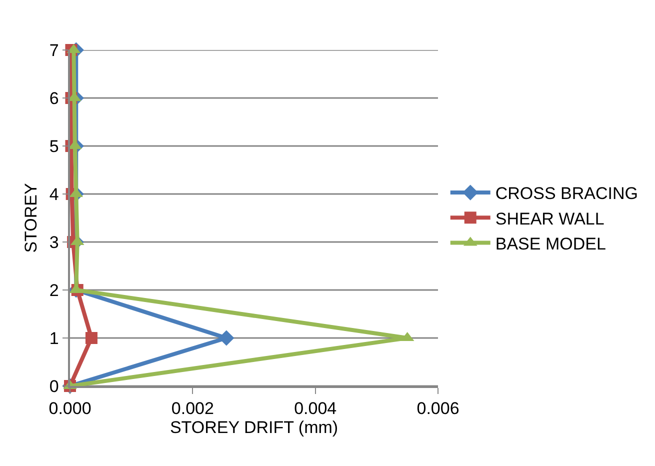 This screenshot has height=466, width=655. What do you see at coordinates (549, 218) in the screenshot?
I see `legend-label: SHEAR WALL` at bounding box center [549, 218].